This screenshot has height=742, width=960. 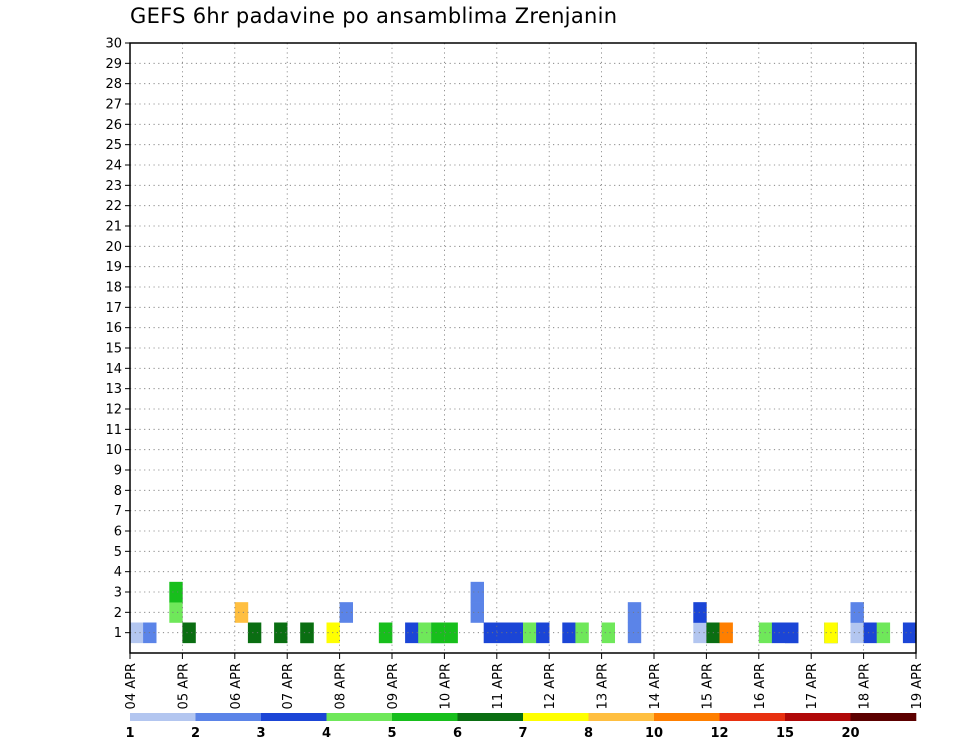 I want to click on x-tick-label: 17 APR, so click(x=812, y=686).